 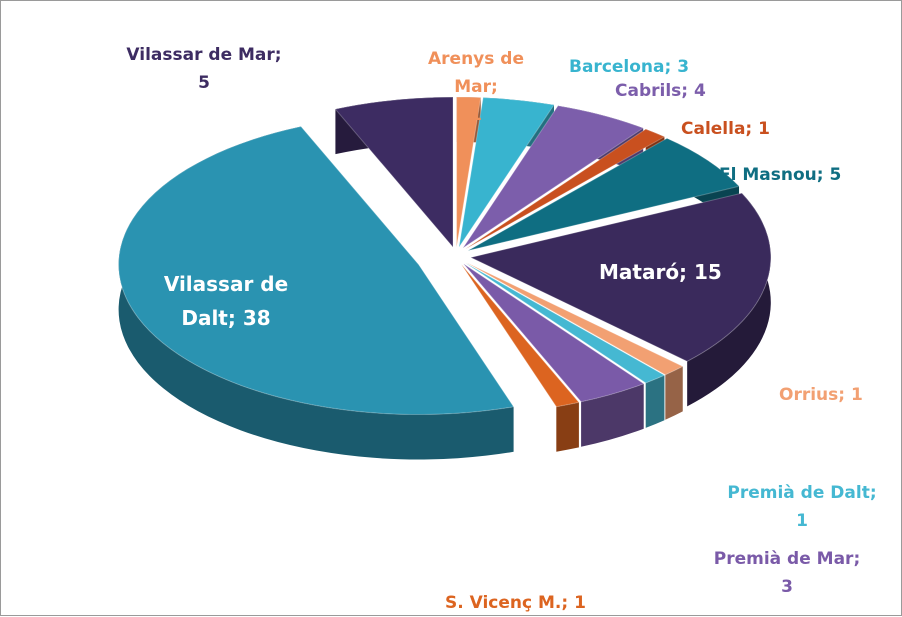 I want to click on slice-label: Vilassar de Dalt; 38, so click(x=226, y=301).